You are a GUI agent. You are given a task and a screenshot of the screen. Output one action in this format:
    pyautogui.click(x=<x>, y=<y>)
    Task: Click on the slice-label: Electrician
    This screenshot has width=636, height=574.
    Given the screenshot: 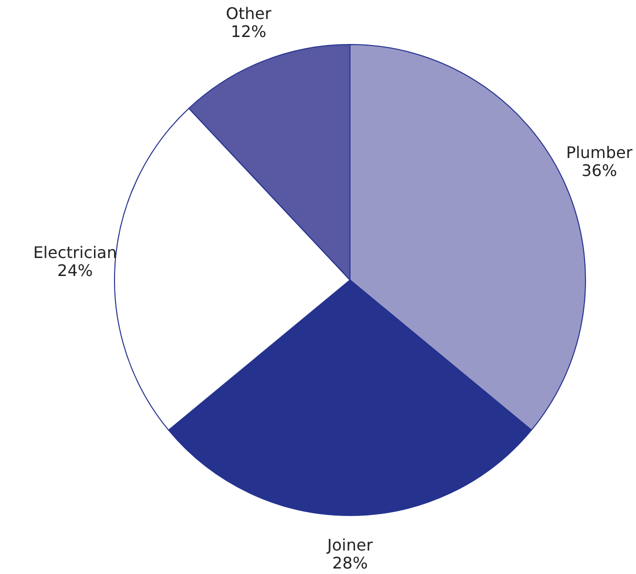 What is the action you would take?
    pyautogui.click(x=75, y=252)
    